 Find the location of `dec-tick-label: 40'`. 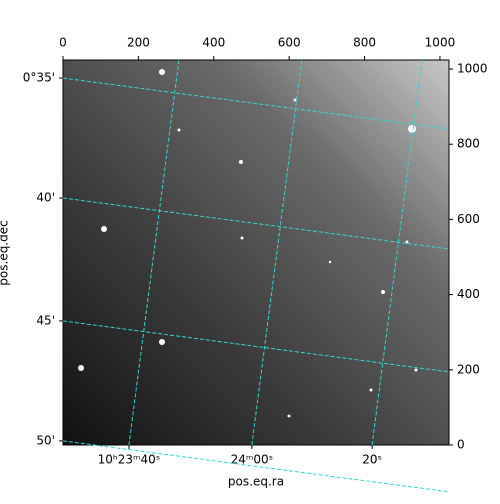

dec-tick-label: 40' is located at coordinates (45, 197).